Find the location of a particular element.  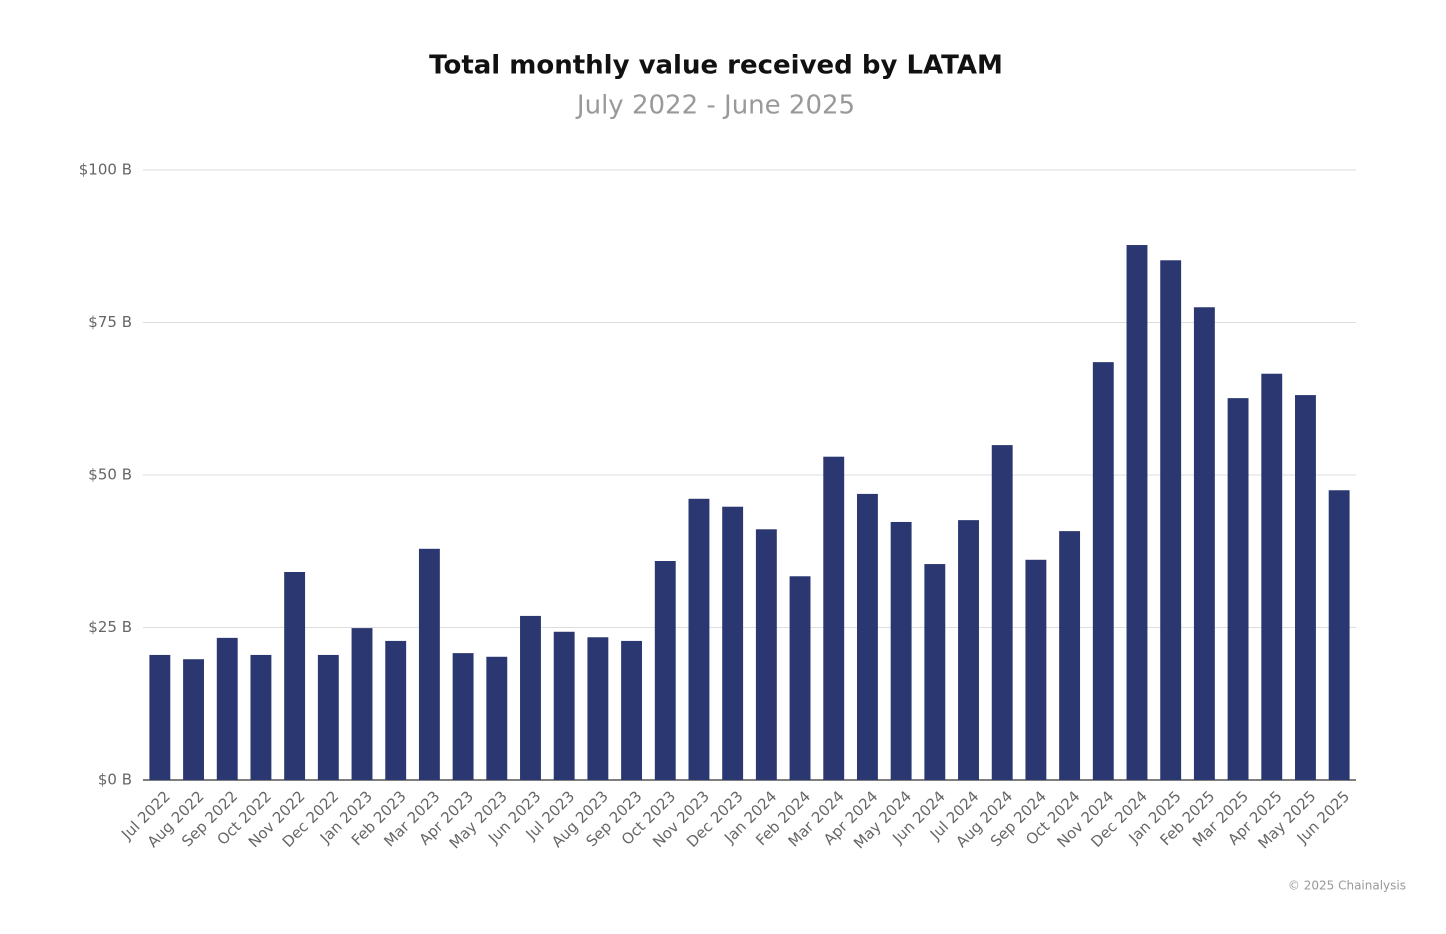

y-tick-label: $0 B is located at coordinates (115, 780).